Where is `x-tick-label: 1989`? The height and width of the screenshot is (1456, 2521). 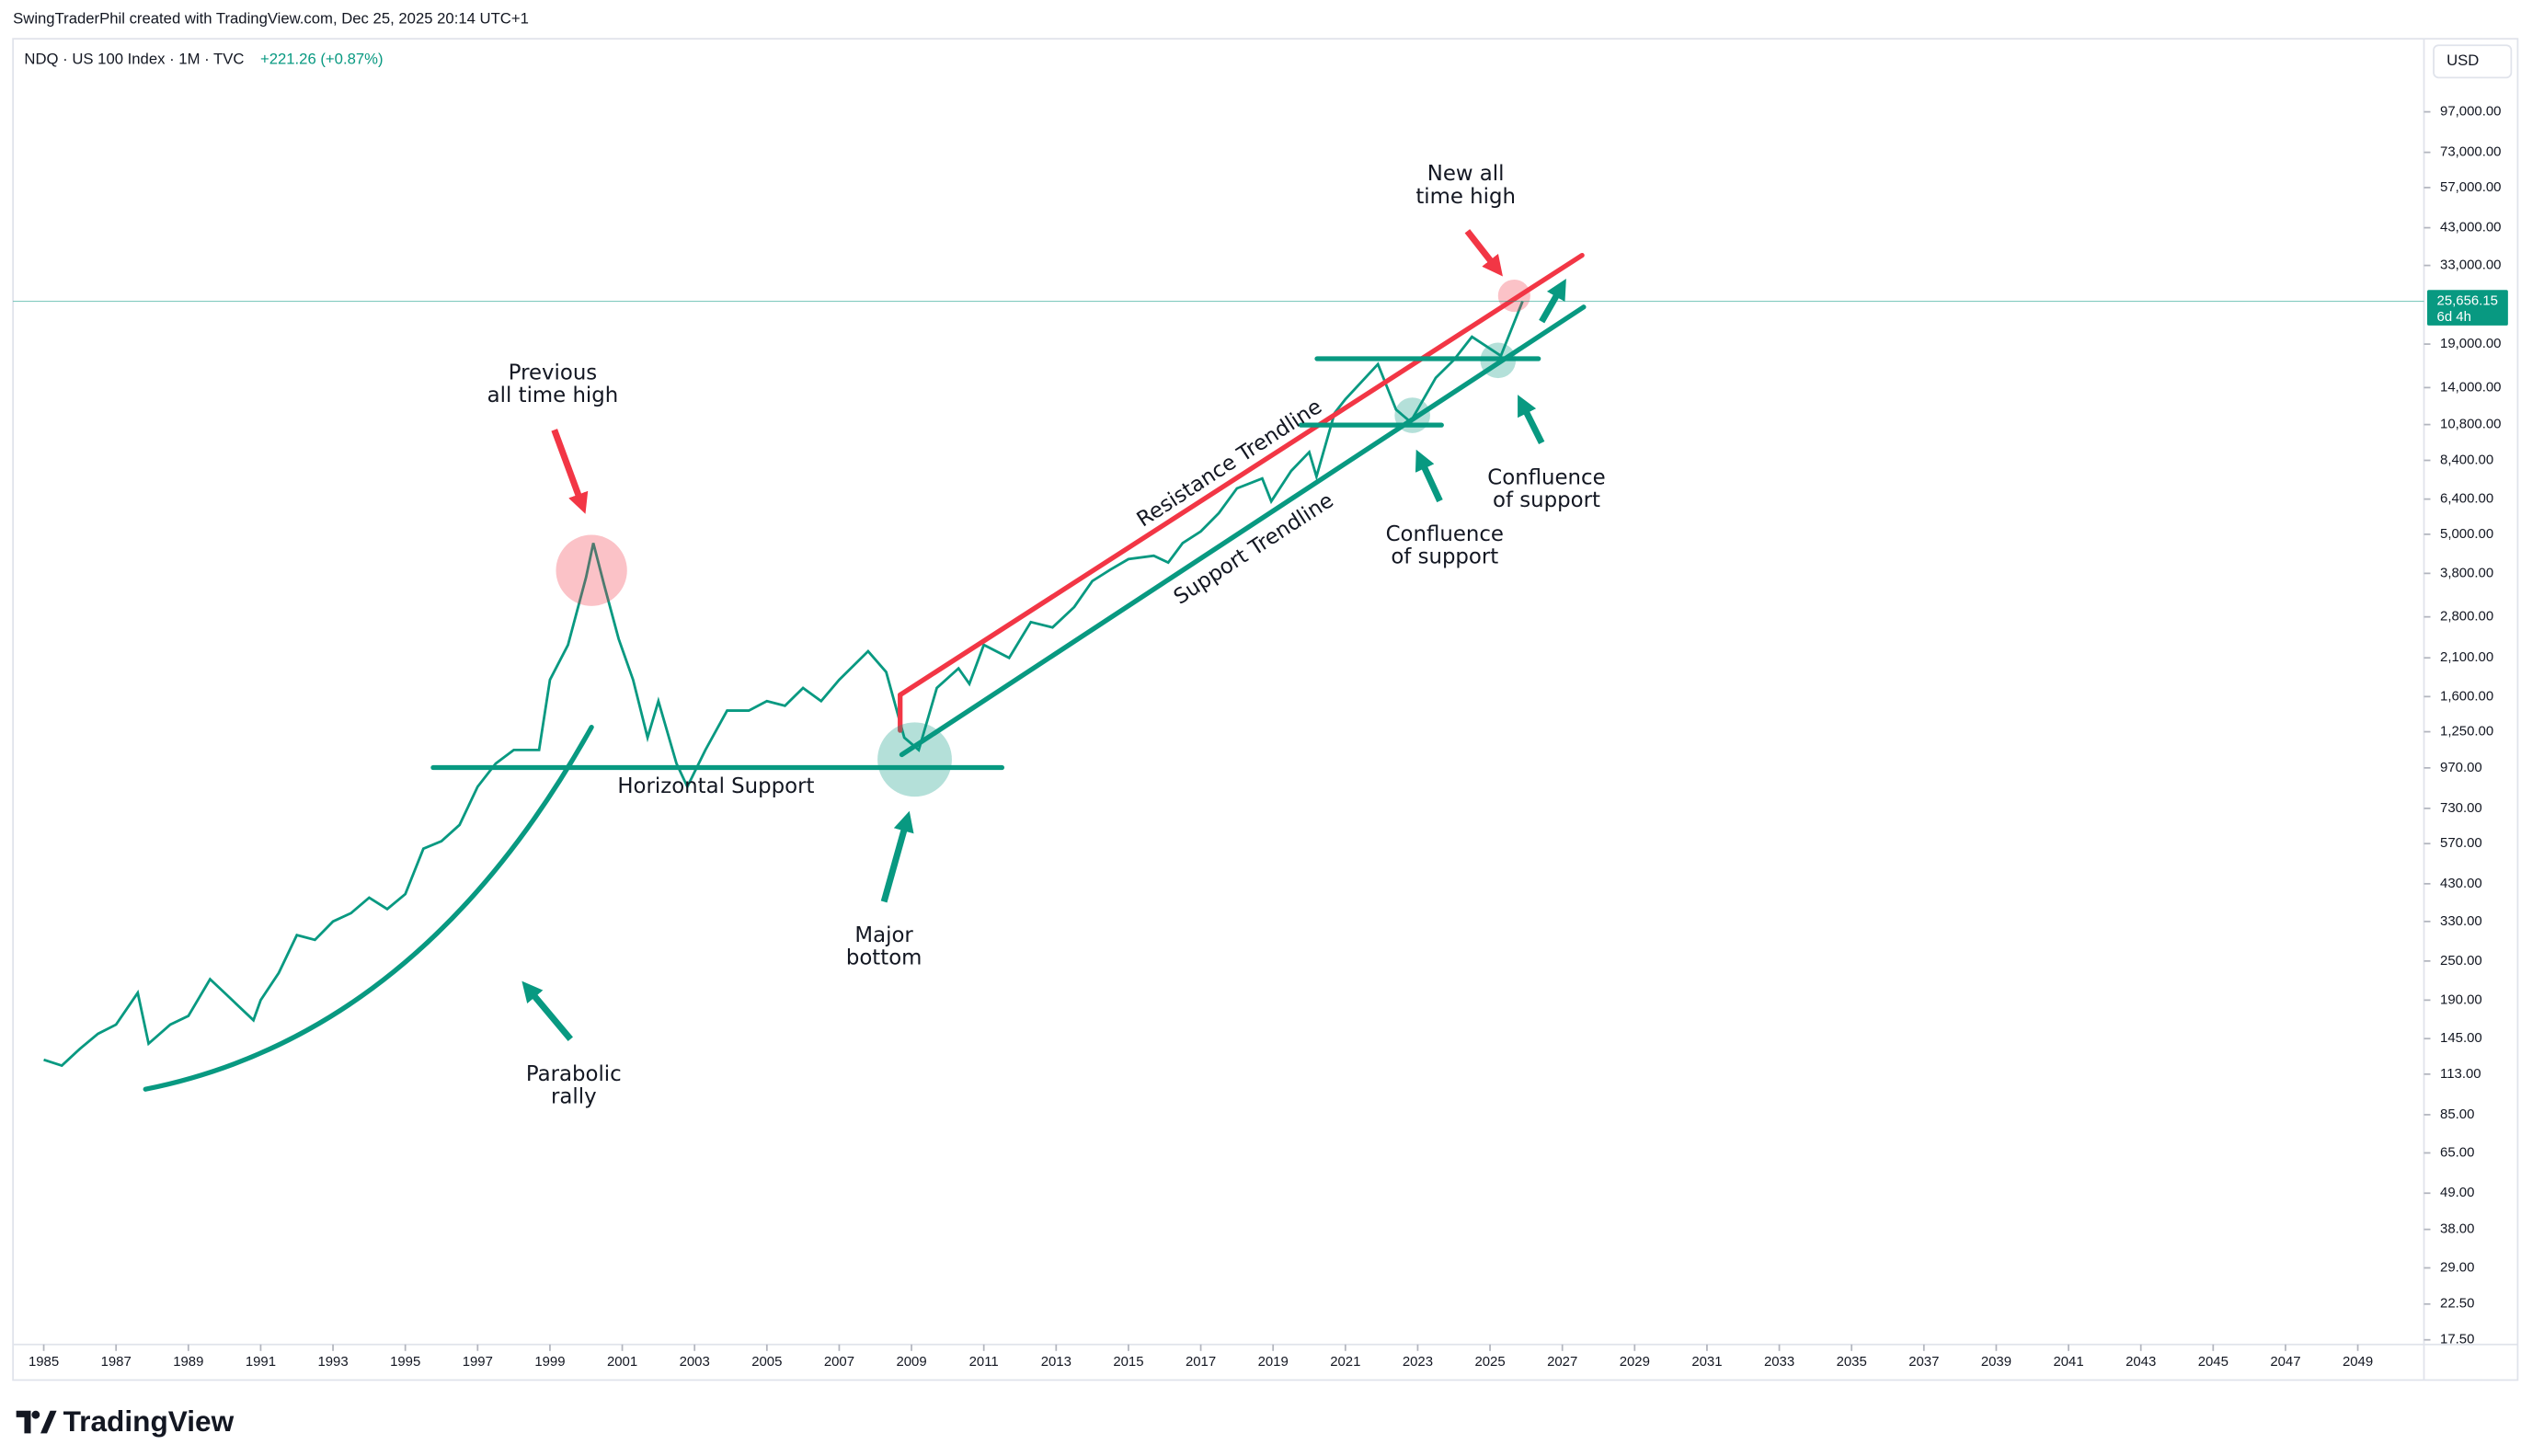 x-tick-label: 1989 is located at coordinates (188, 1362).